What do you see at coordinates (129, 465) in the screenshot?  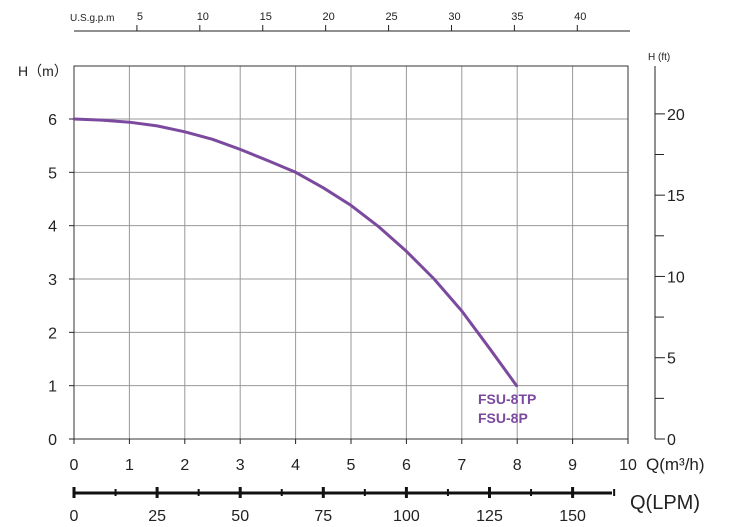 I see `x-tick-label-1: 1` at bounding box center [129, 465].